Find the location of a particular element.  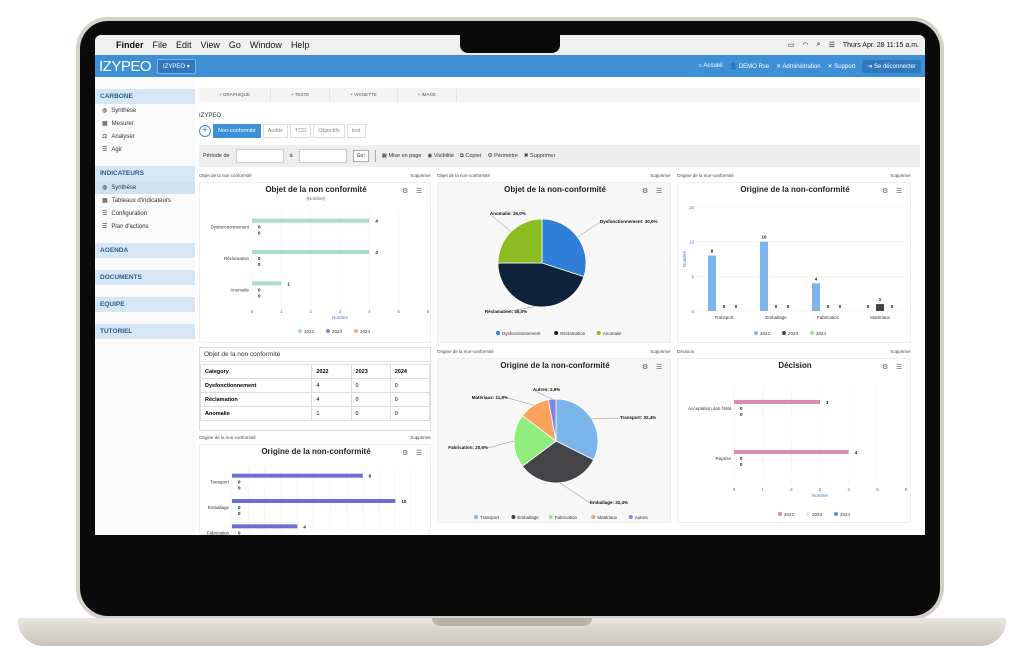

nav-demo-label: DEMO Rse is located at coordinates (754, 66).